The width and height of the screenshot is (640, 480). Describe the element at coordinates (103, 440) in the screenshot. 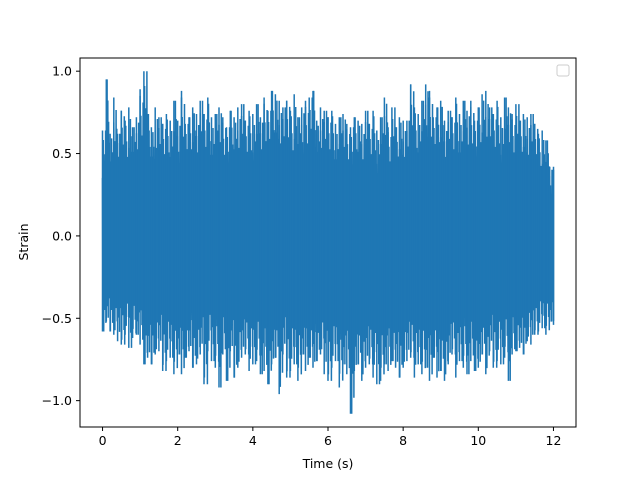

I see `x-tick-label: 0` at that location.